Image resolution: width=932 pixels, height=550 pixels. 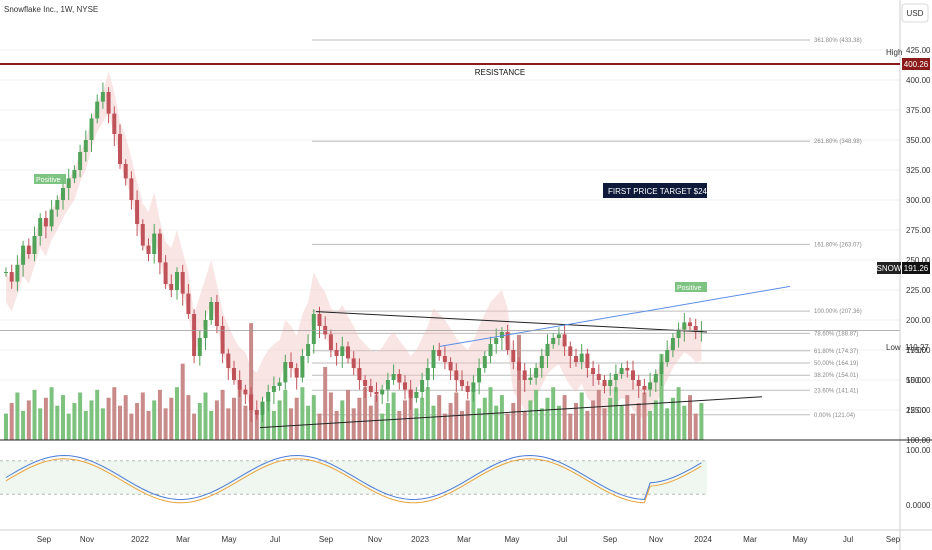 What do you see at coordinates (838, 41) in the screenshot?
I see `fib-level-label: 361.80% (433.38)` at bounding box center [838, 41].